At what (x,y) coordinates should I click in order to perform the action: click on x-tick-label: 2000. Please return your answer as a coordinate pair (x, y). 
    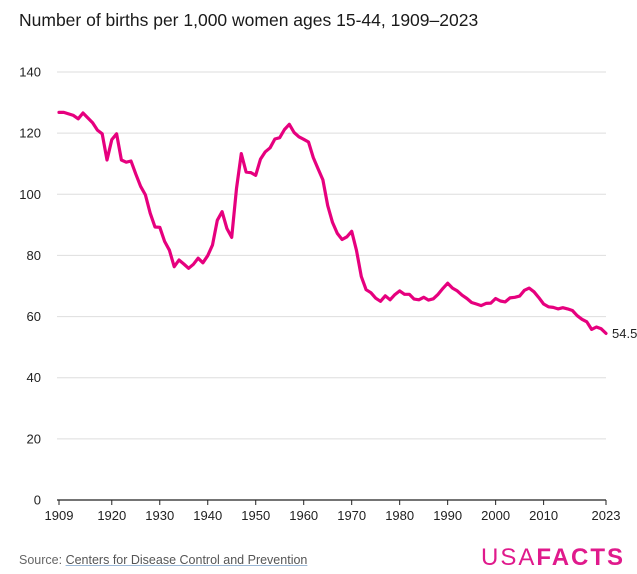
    Looking at the image, I should click on (495, 515).